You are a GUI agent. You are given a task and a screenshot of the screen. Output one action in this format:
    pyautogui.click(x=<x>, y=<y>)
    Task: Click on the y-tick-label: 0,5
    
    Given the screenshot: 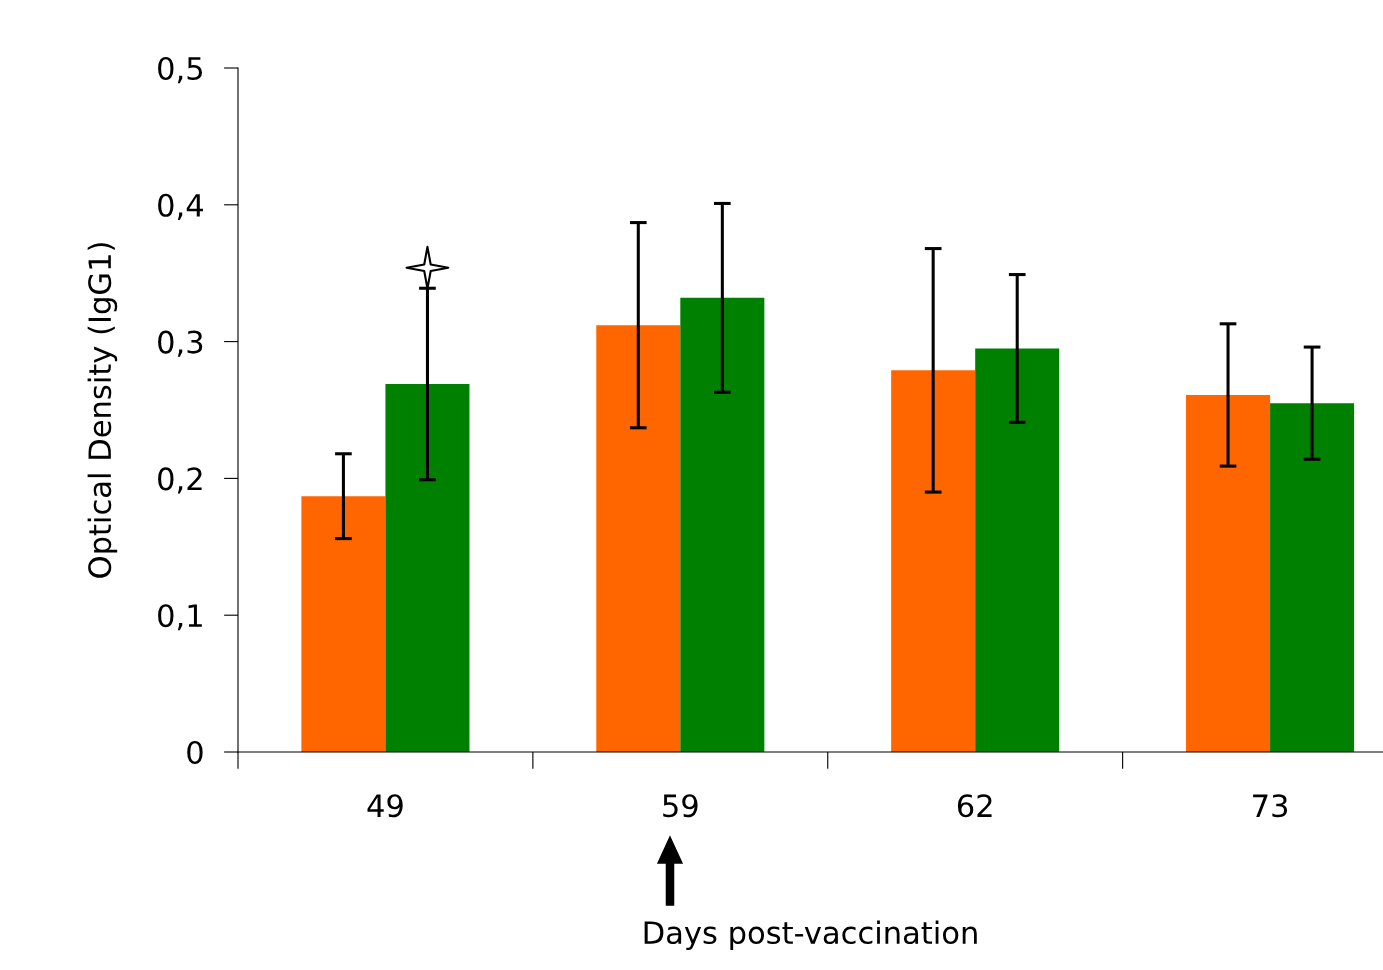 What is the action you would take?
    pyautogui.click(x=180, y=70)
    